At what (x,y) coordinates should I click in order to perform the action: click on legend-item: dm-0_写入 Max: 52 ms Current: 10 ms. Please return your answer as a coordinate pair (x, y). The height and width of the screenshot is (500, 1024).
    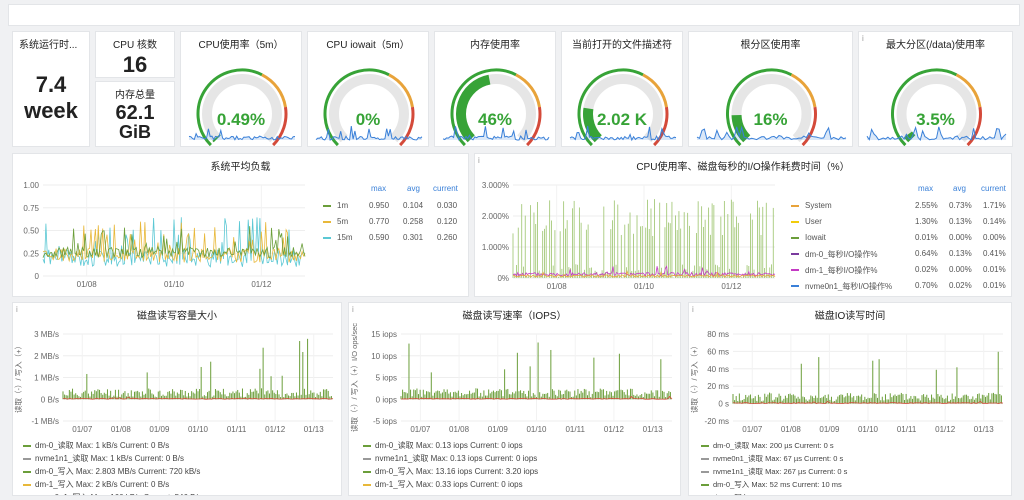
    Looking at the image, I should click on (856, 484).